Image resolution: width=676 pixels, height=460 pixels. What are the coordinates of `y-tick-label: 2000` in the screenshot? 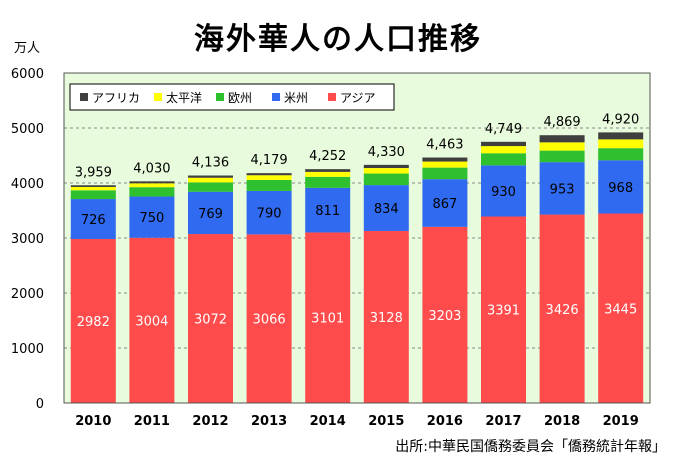 It's located at (27, 294).